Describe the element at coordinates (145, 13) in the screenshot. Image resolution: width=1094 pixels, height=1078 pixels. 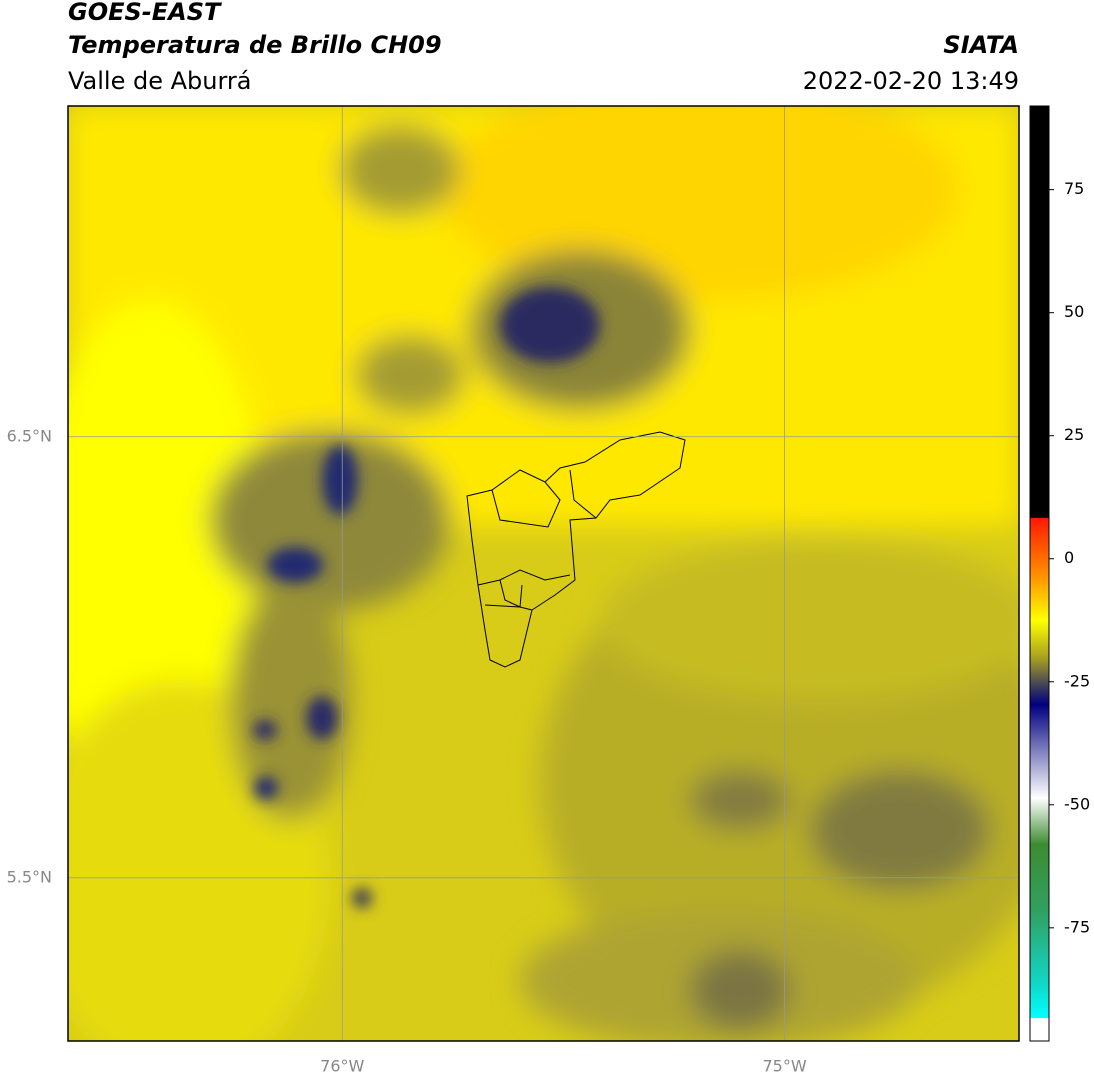
I see `title: GOES-EAST` at that location.